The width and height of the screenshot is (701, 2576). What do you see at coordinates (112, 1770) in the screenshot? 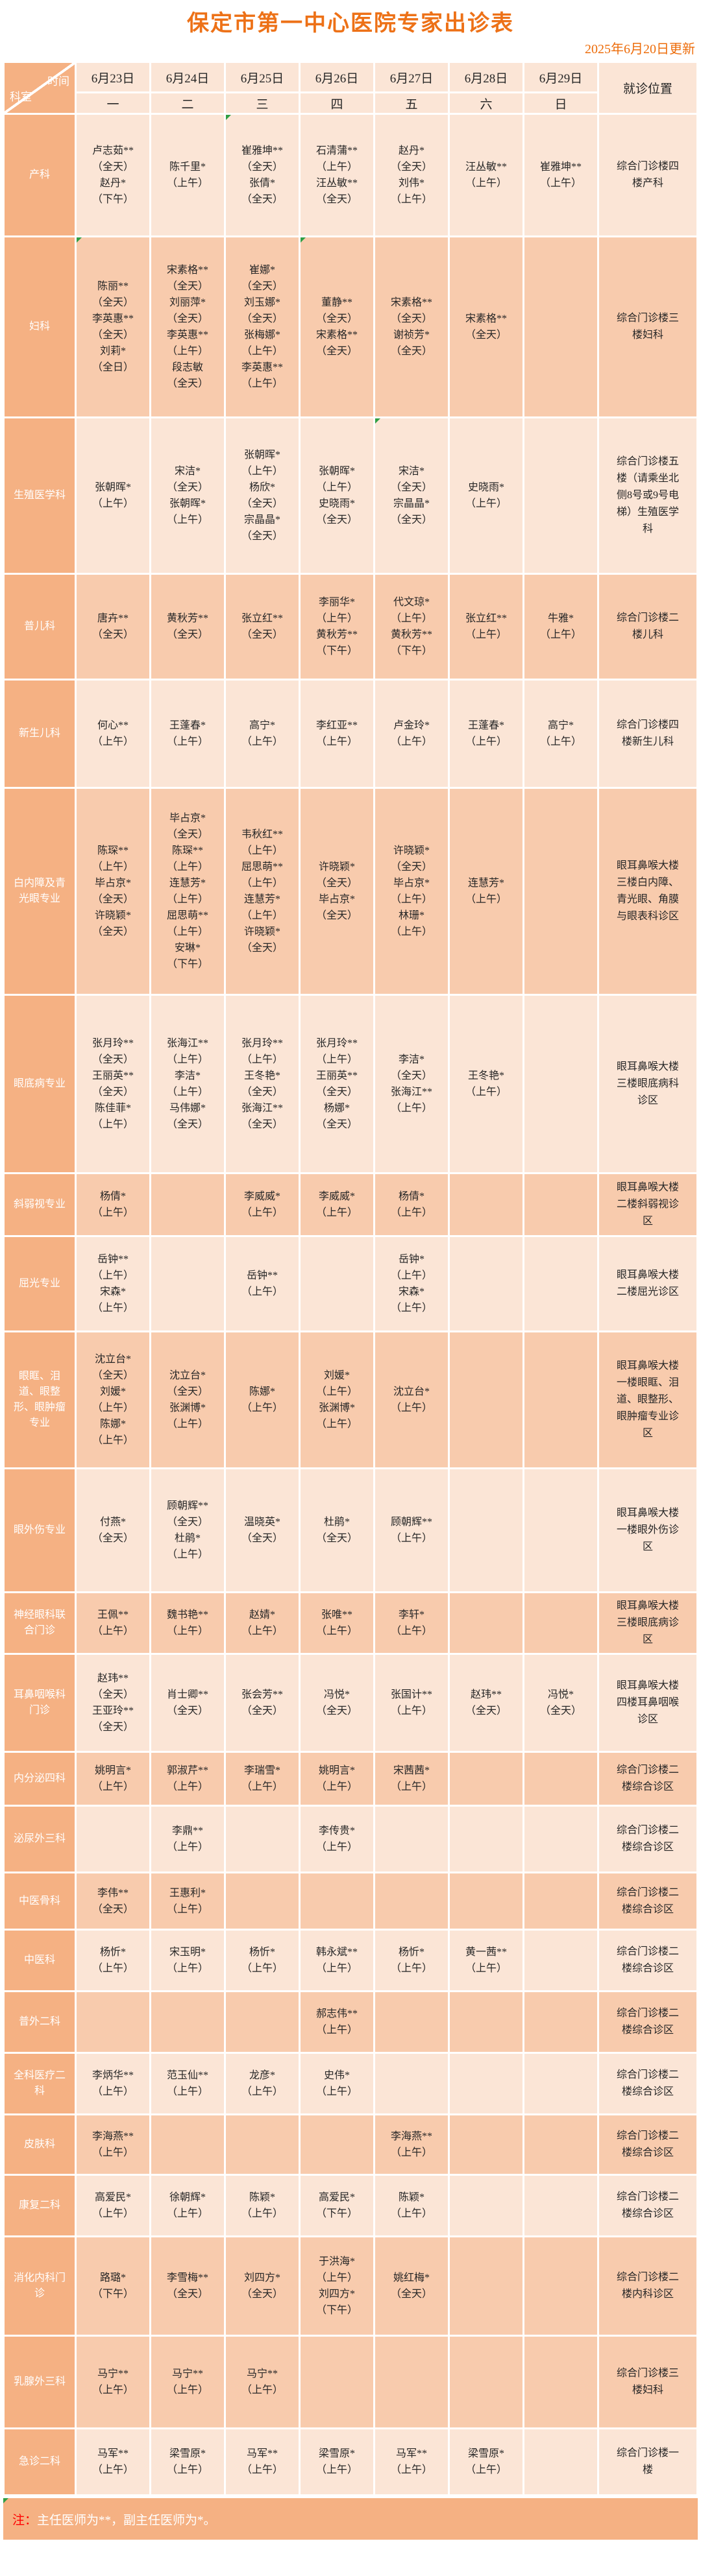
I see `schedule-line: 姚明言*` at bounding box center [112, 1770].